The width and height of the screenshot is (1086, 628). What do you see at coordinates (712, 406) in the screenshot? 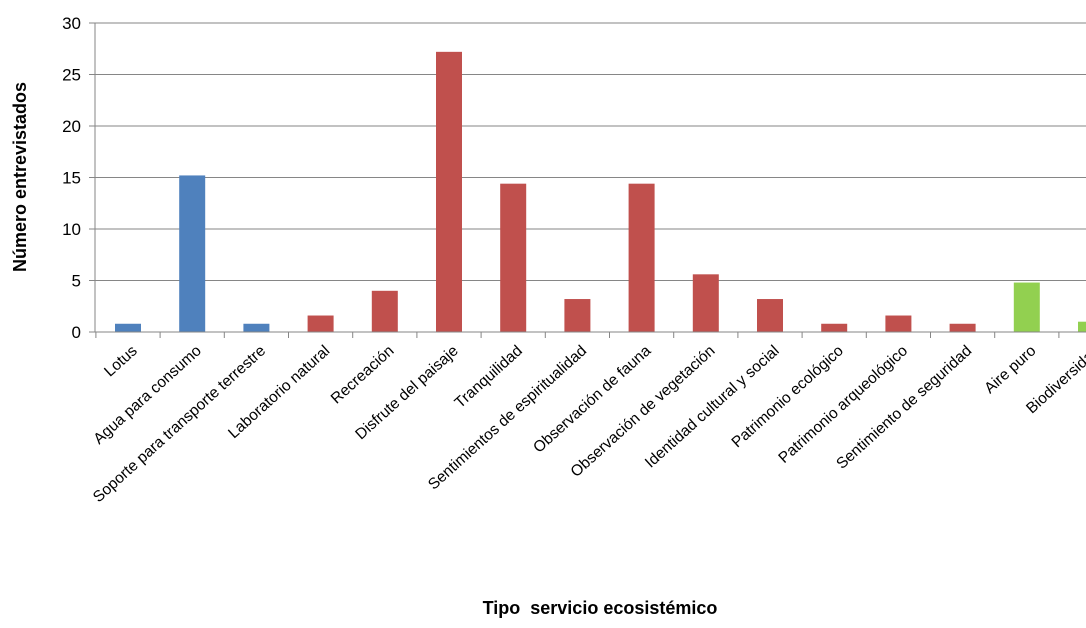
I see `category-label: Identidad cultural y social` at bounding box center [712, 406].